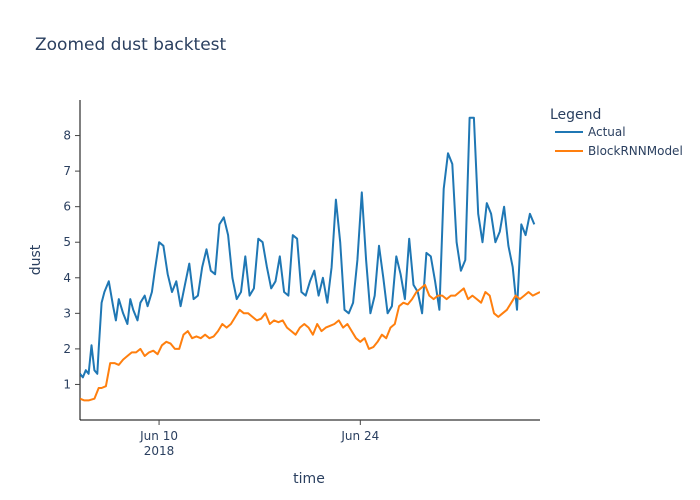 The width and height of the screenshot is (700, 500). What do you see at coordinates (575, 115) in the screenshot?
I see `legend-title: Legend` at bounding box center [575, 115].